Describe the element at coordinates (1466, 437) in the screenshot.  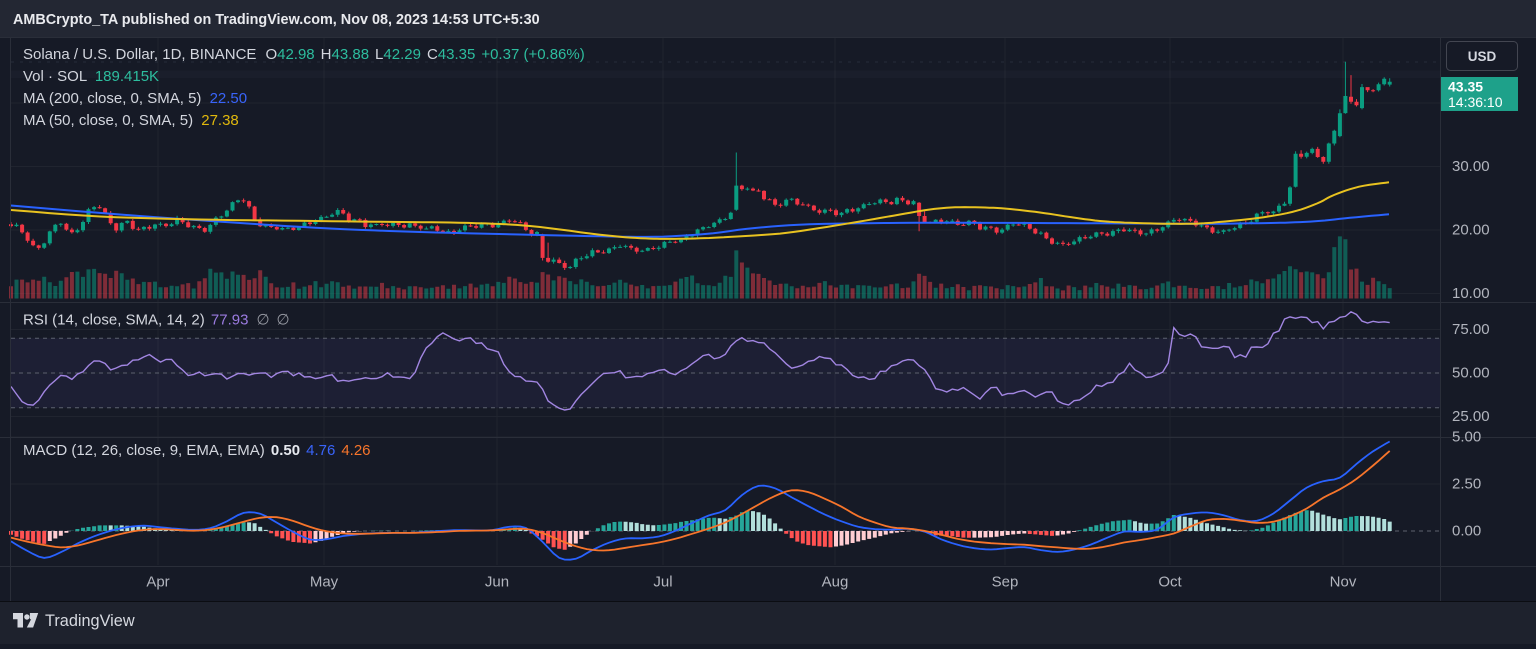
I see `svg-text: 5.00` at that location.